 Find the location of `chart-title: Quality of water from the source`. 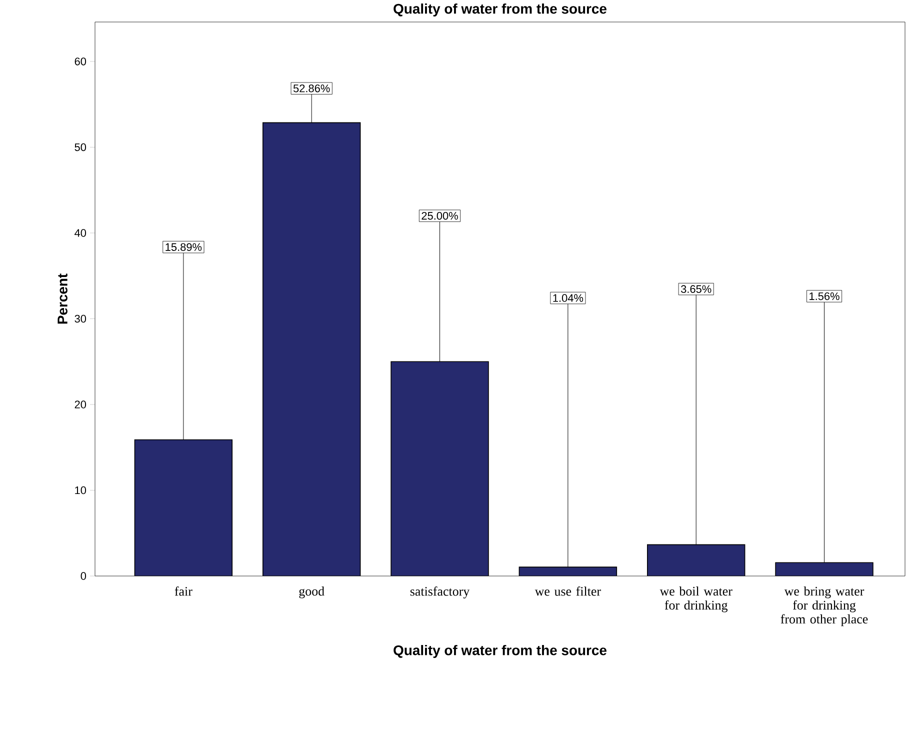

chart-title: Quality of water from the source is located at coordinates (500, 9).